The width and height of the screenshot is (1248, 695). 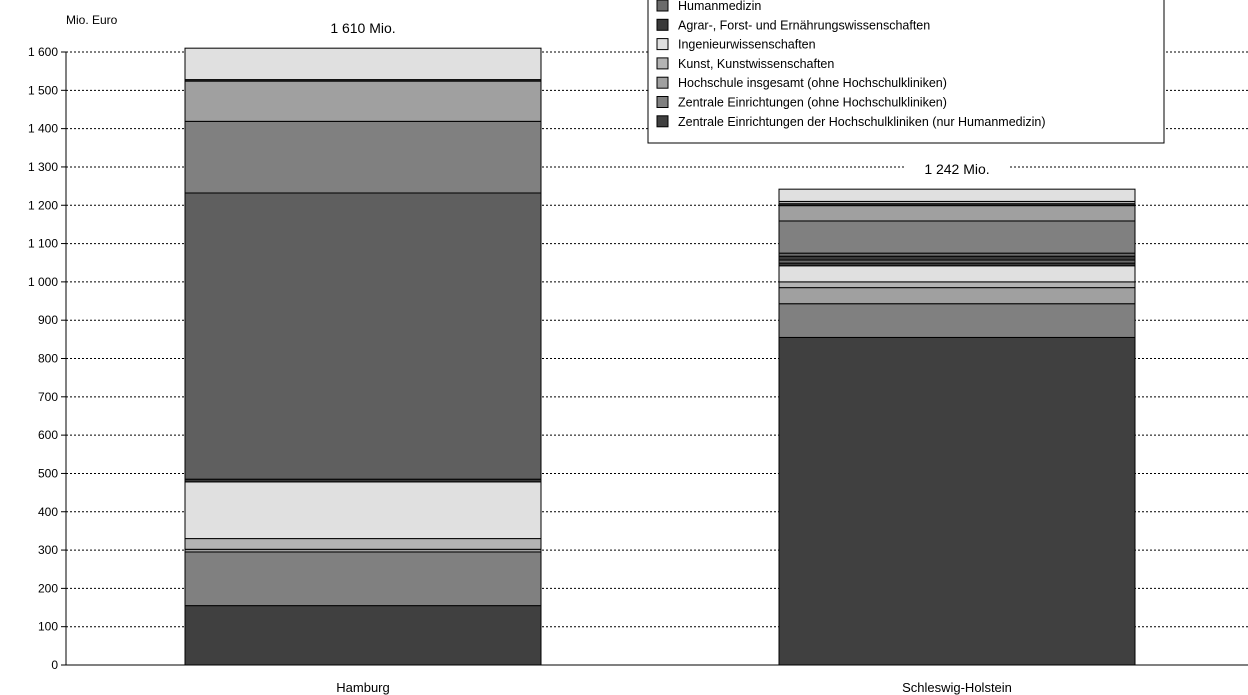 What do you see at coordinates (43, 244) in the screenshot?
I see `y-tick-label: 1 100` at bounding box center [43, 244].